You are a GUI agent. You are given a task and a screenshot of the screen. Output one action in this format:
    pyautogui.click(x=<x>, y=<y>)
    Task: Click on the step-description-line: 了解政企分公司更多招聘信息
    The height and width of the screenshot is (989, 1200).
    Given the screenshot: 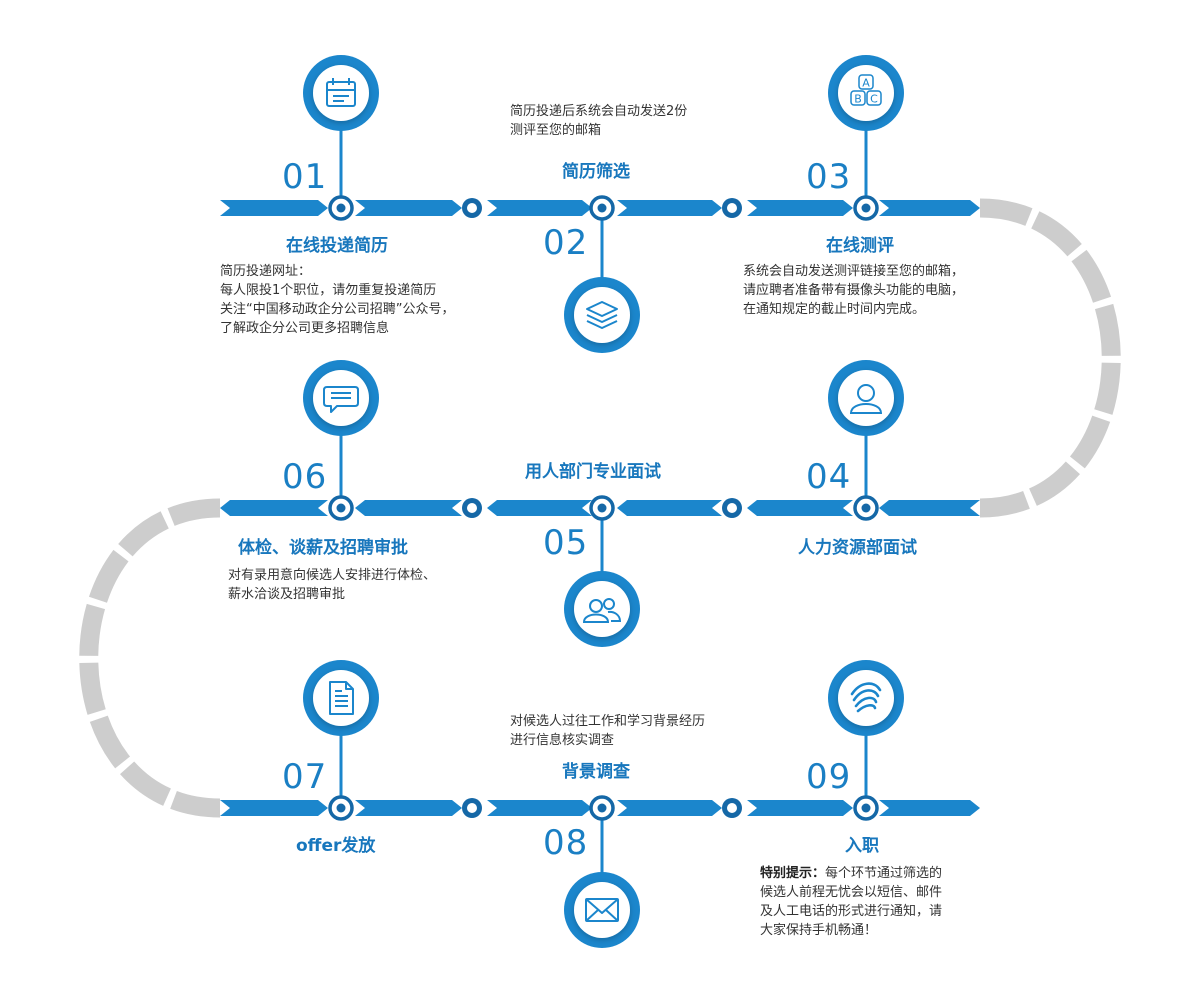 What is the action you would take?
    pyautogui.click(x=305, y=328)
    